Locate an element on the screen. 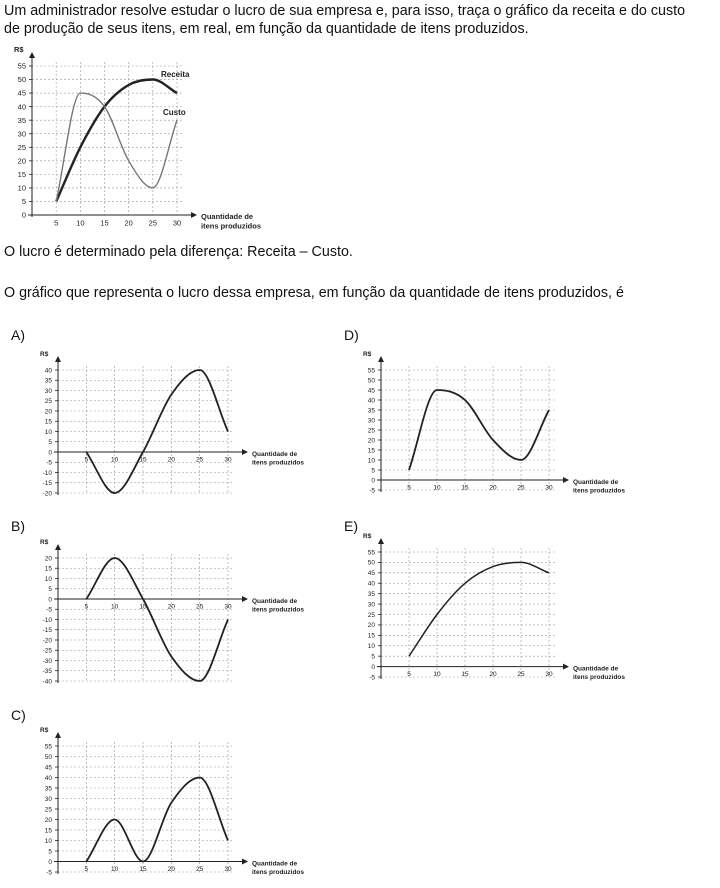 The width and height of the screenshot is (720, 888). option-b-label: B) is located at coordinates (18, 526).